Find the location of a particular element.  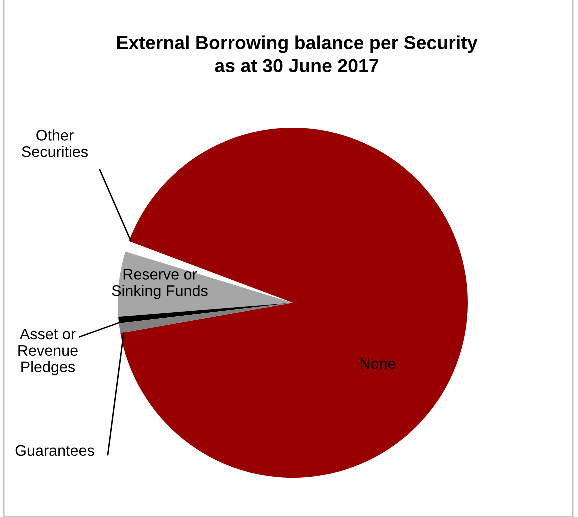

slice-label: None is located at coordinates (378, 364).